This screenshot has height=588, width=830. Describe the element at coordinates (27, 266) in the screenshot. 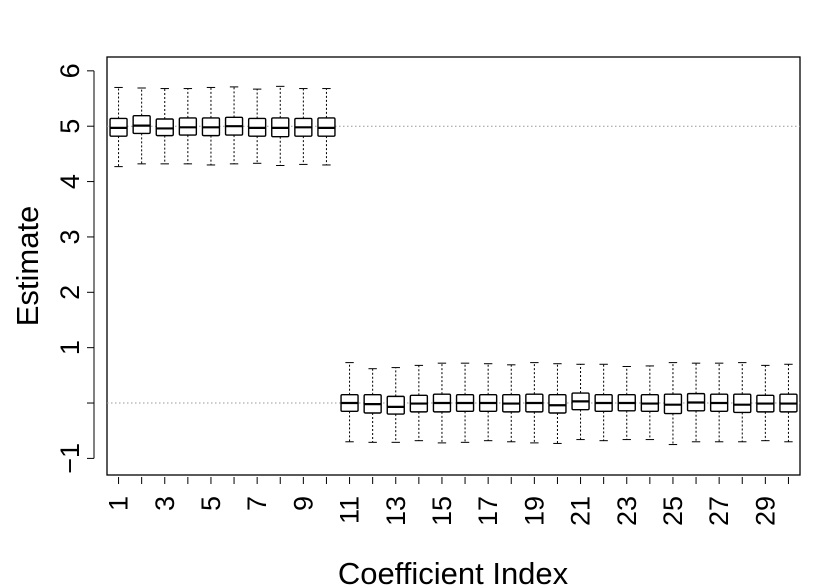

I see `y-axis-label: Estimate` at that location.